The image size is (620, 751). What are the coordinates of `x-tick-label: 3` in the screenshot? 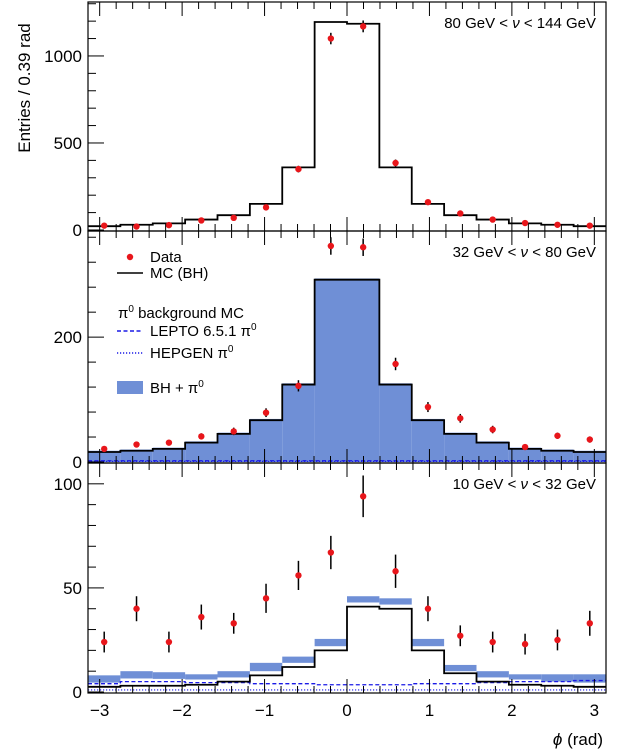 It's located at (594, 710).